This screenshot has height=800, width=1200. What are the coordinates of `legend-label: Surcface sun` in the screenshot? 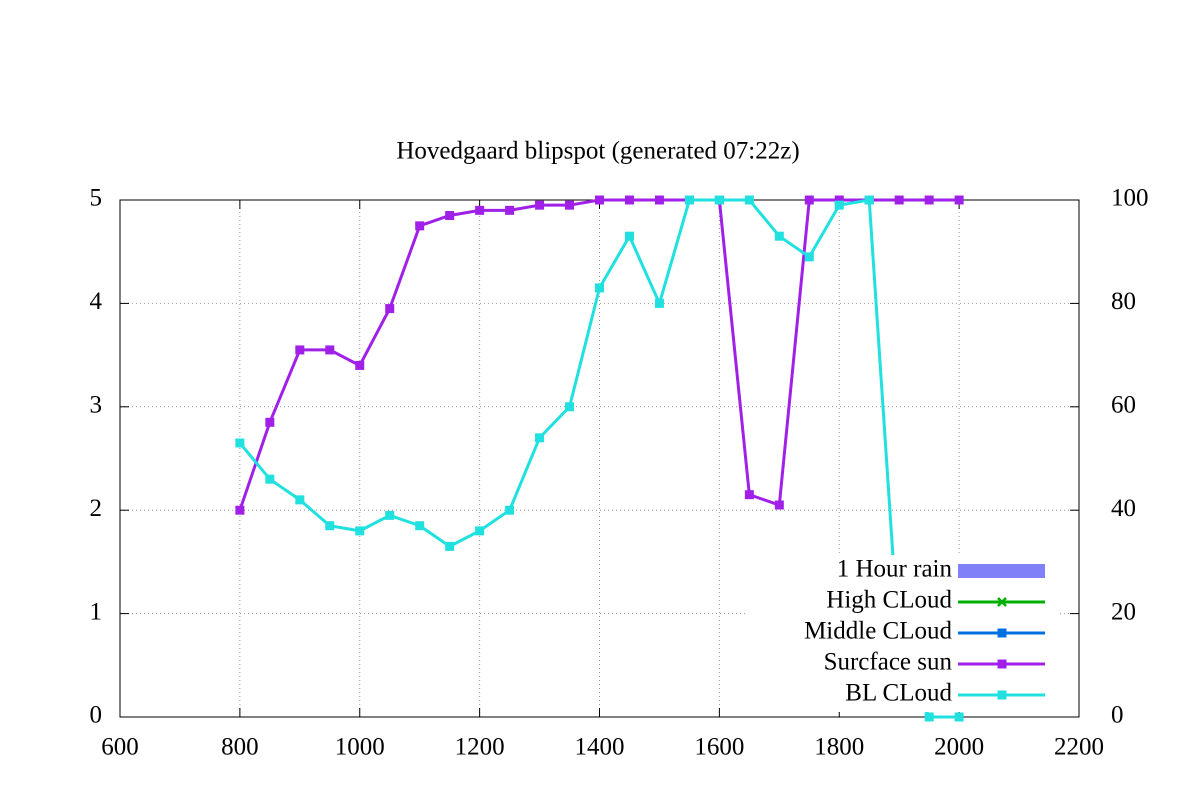 It's located at (888, 662).